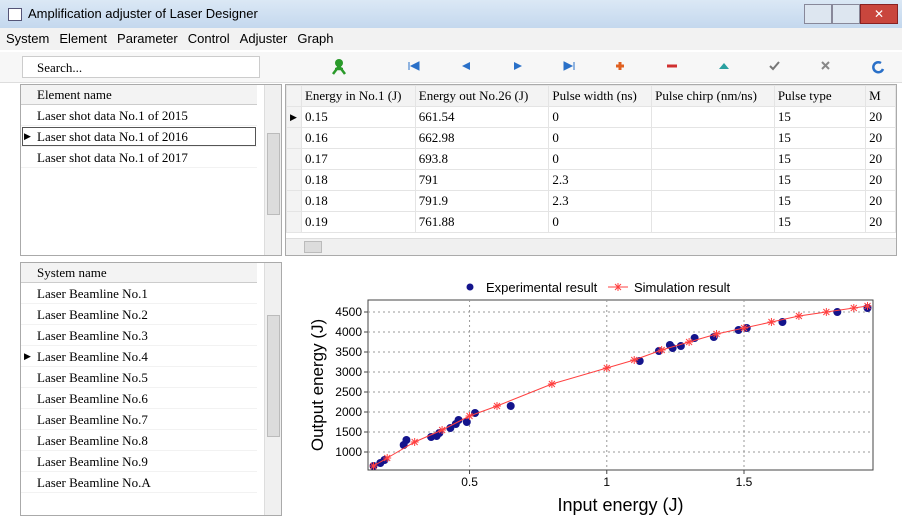 Image resolution: width=902 pixels, height=516 pixels. I want to click on list-item: Laser Beamline No.4 ▶, so click(139, 356).